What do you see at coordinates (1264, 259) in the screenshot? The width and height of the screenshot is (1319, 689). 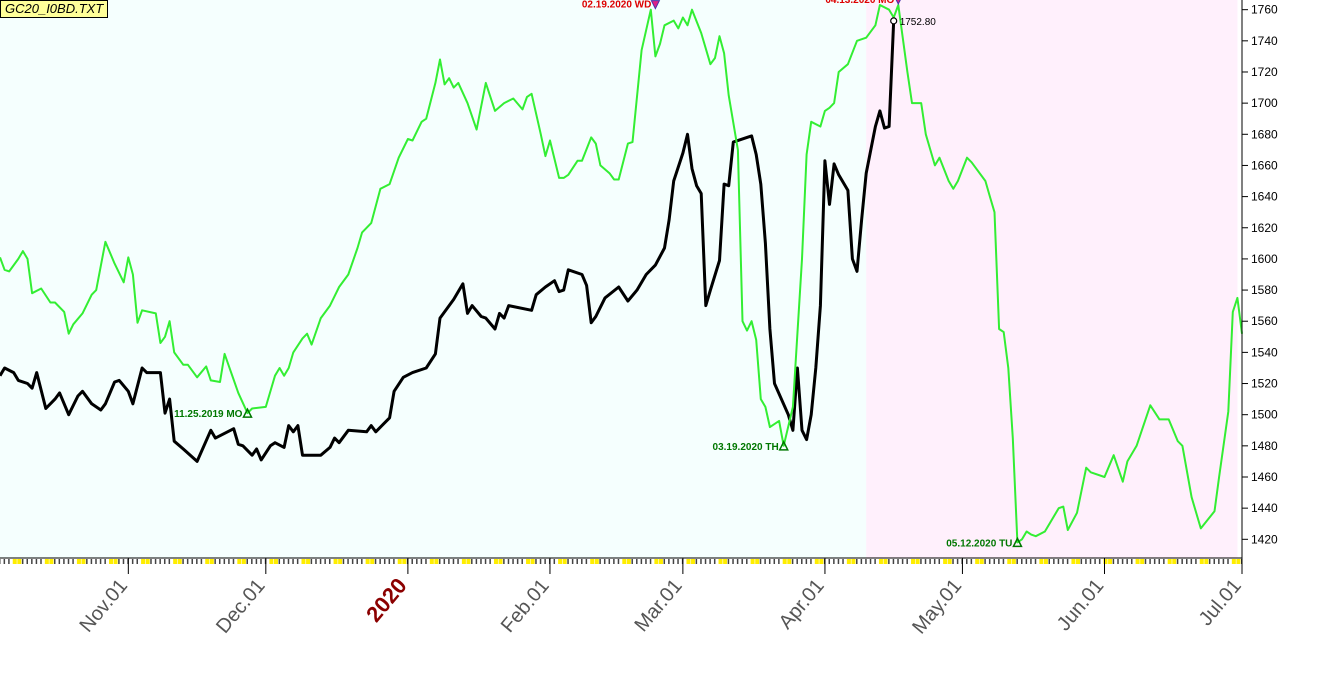 I see `y-tick-label: 1600` at bounding box center [1264, 259].